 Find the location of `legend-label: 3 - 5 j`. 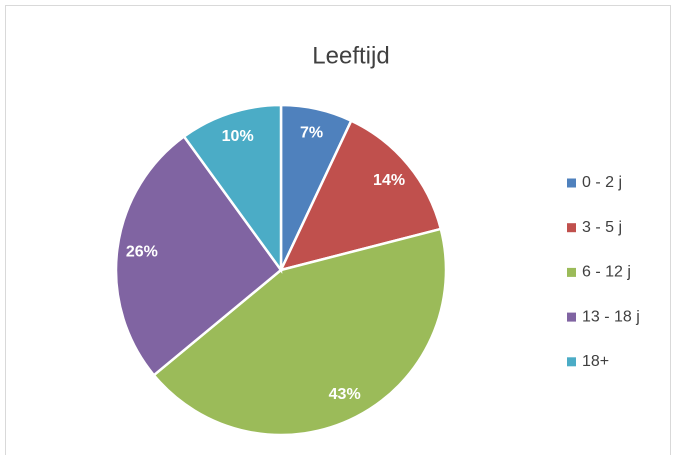

legend-label: 3 - 5 j is located at coordinates (602, 227).